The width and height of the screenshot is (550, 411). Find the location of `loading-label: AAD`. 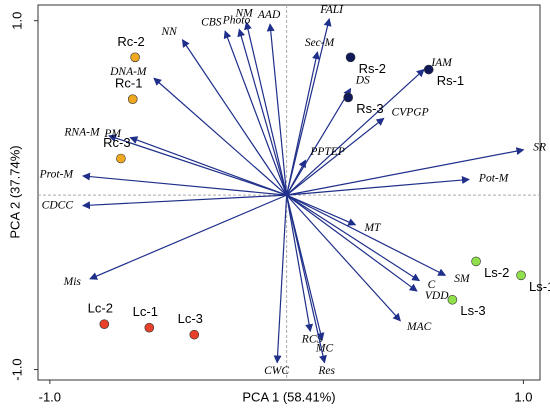

loading-label: AAD is located at coordinates (269, 15).